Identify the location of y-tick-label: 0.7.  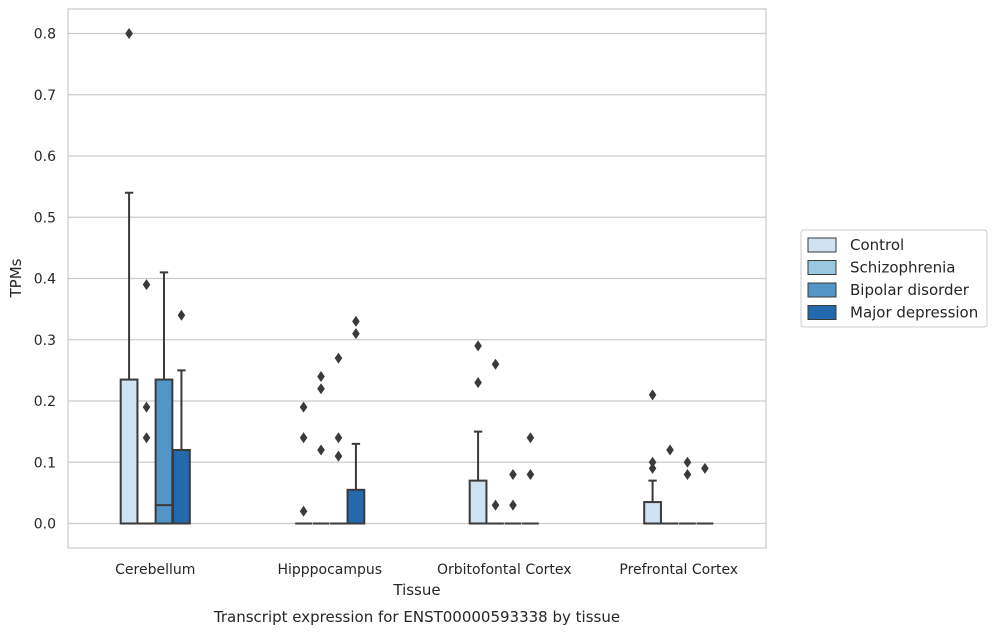
(45, 96).